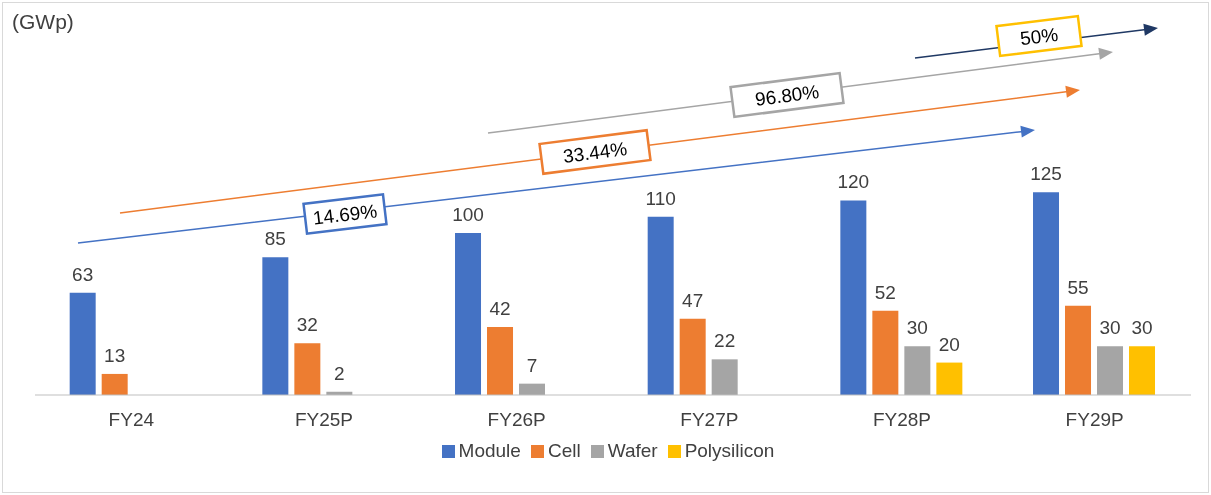  What do you see at coordinates (275, 239) in the screenshot?
I see `data-label: 85` at bounding box center [275, 239].